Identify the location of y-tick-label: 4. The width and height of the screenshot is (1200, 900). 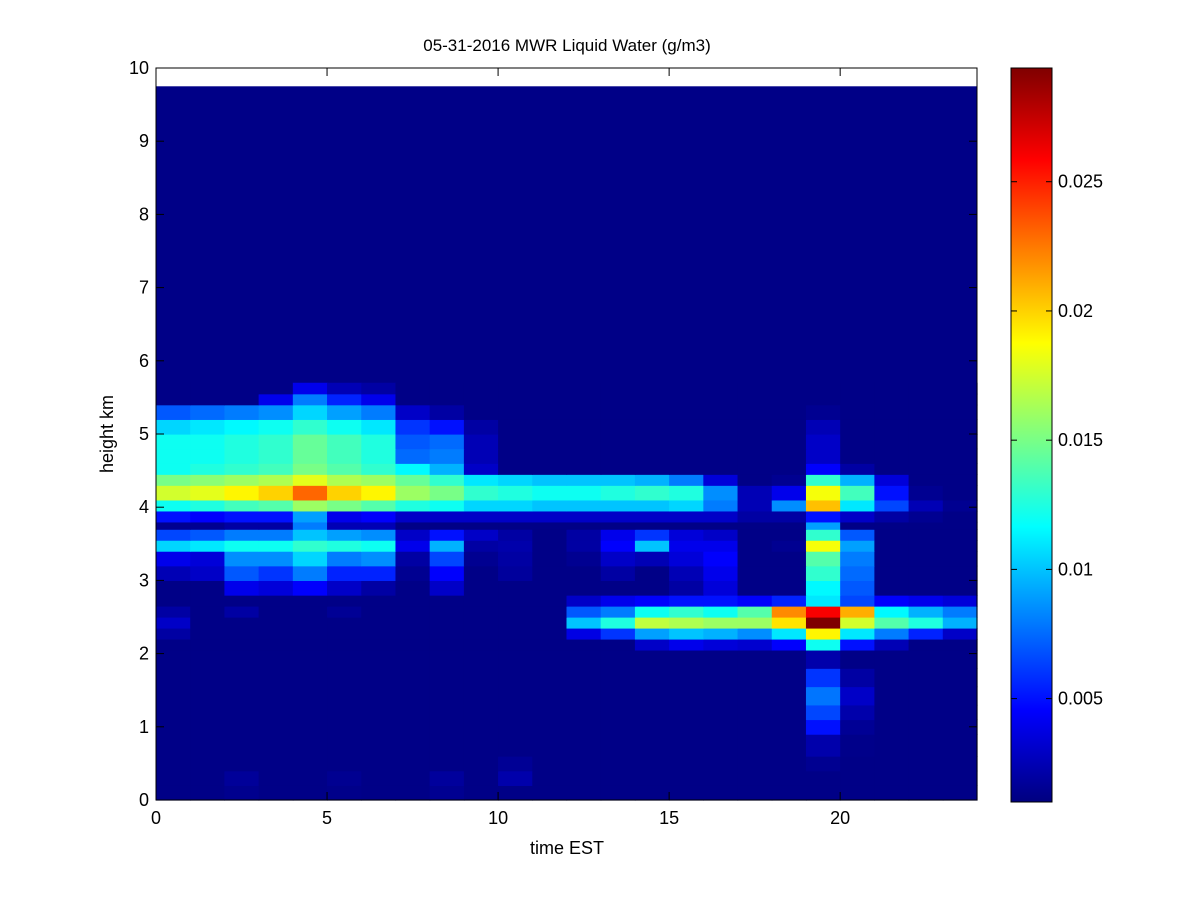
(144, 507).